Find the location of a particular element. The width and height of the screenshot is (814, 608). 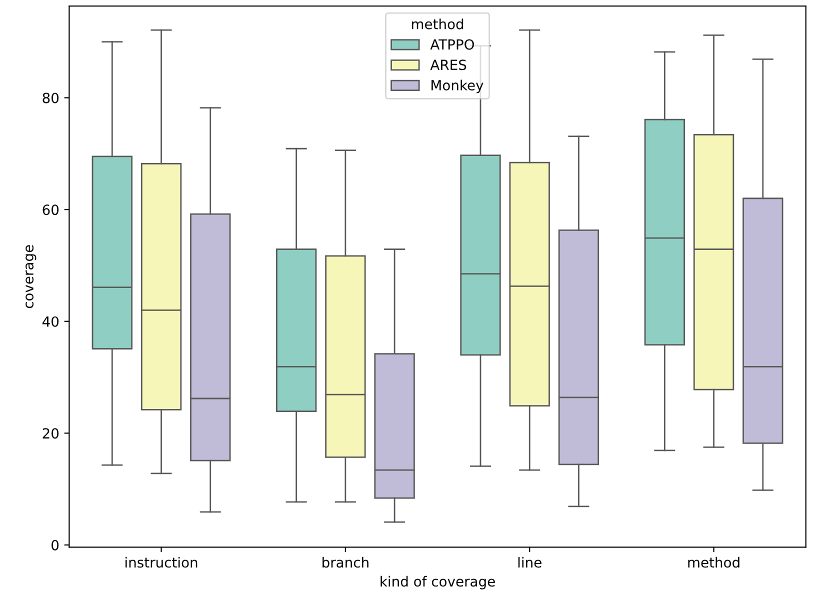

x-tick-label: branch is located at coordinates (345, 562).